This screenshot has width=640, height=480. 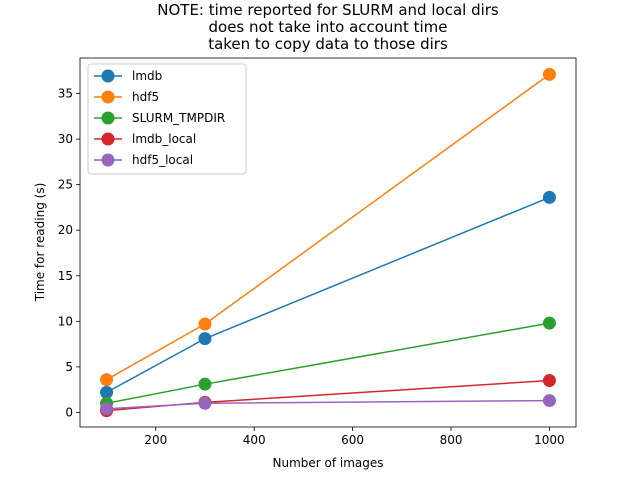 I want to click on y-axis-ticks: 0 5 10 15 20 25 30 35, so click(x=69, y=253).